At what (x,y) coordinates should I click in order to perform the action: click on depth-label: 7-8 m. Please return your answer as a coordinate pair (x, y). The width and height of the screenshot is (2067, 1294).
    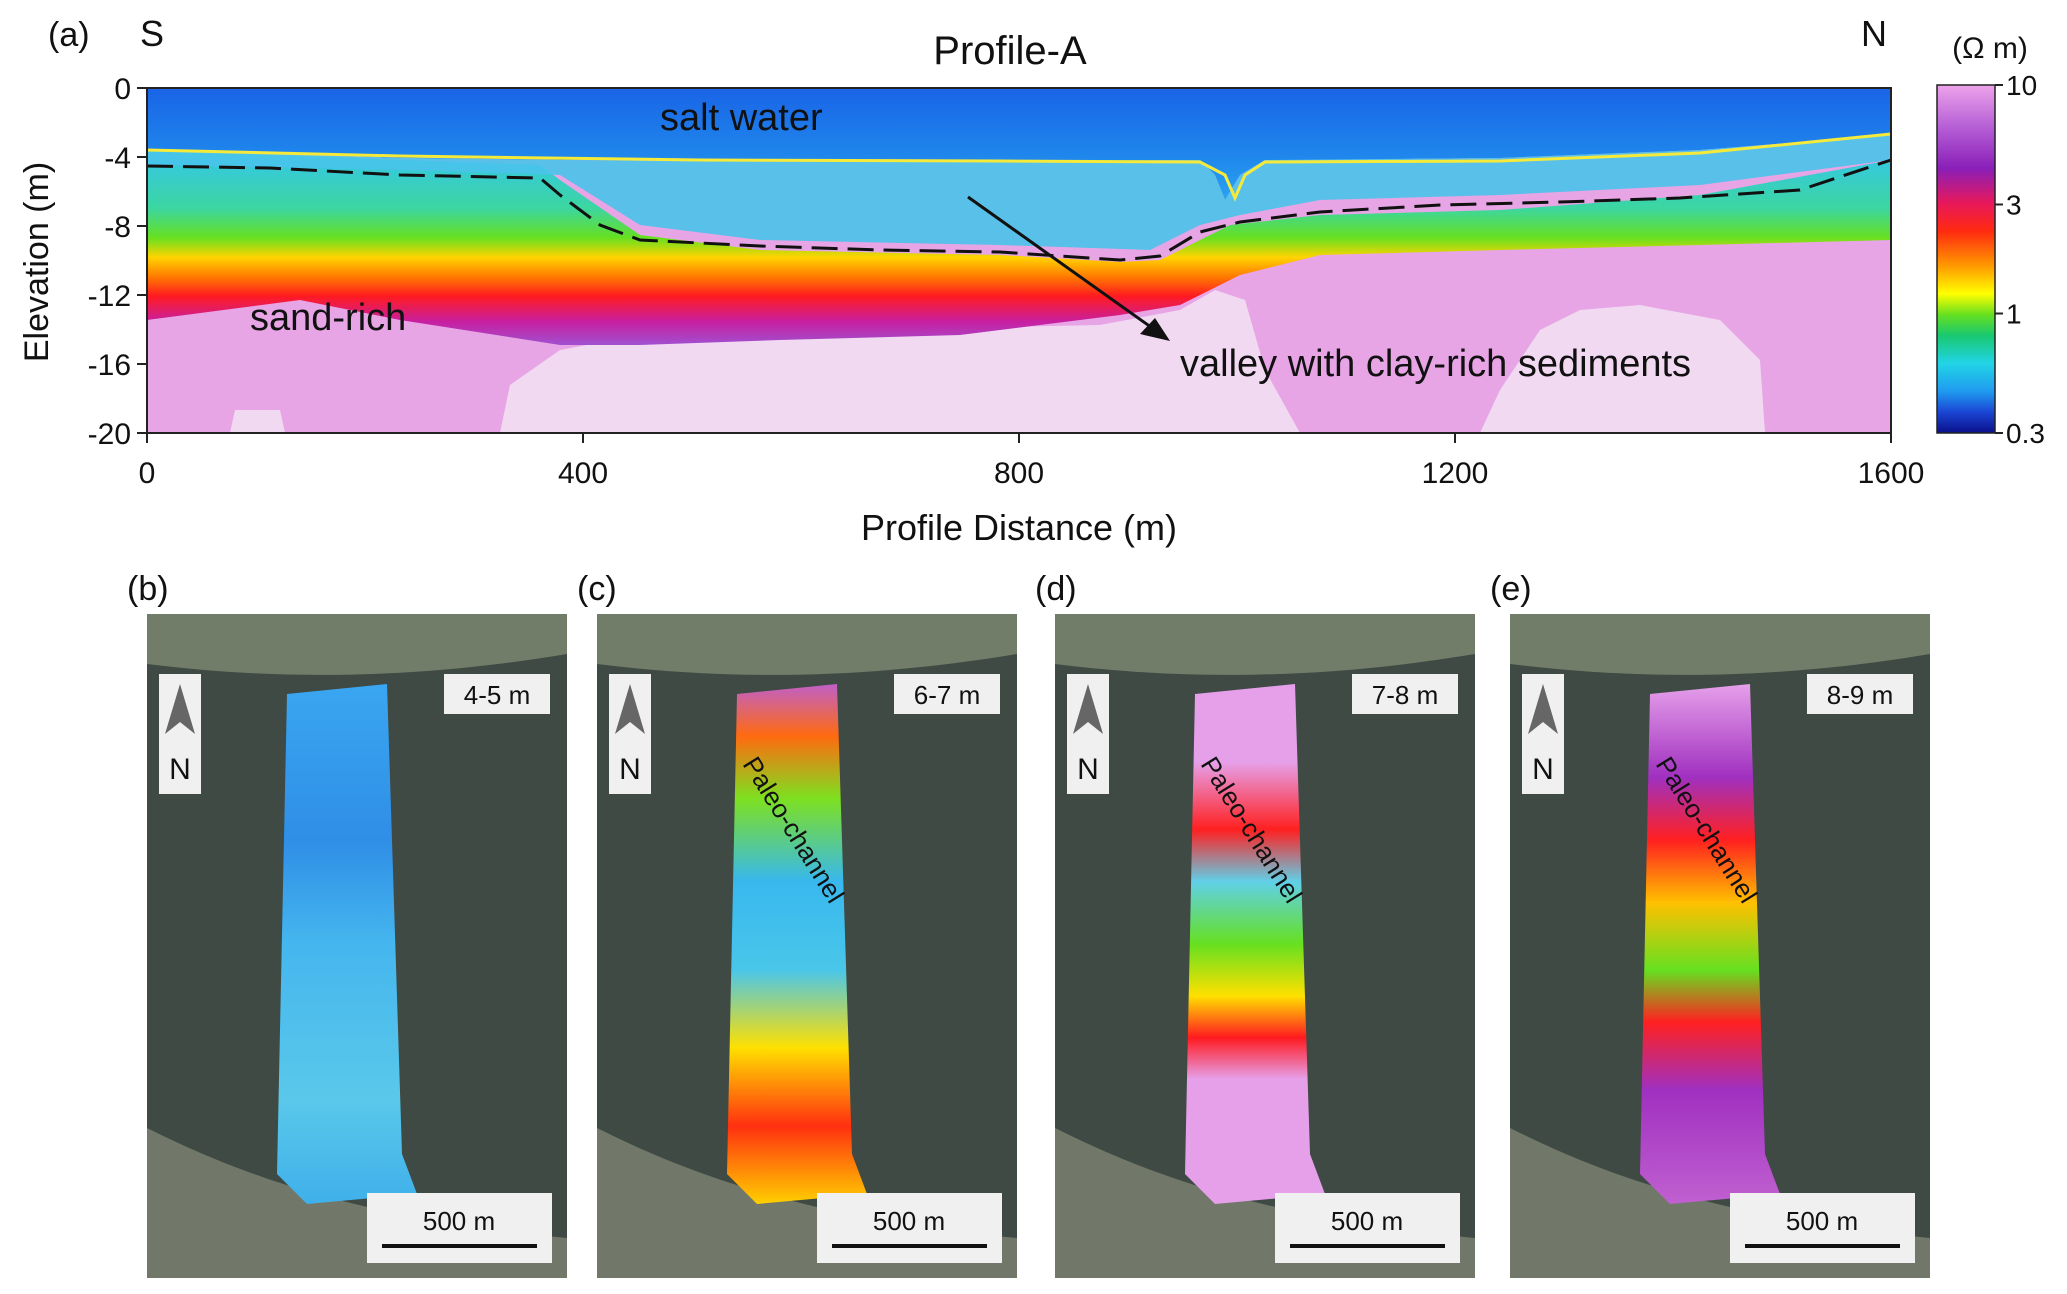
    Looking at the image, I should click on (1405, 695).